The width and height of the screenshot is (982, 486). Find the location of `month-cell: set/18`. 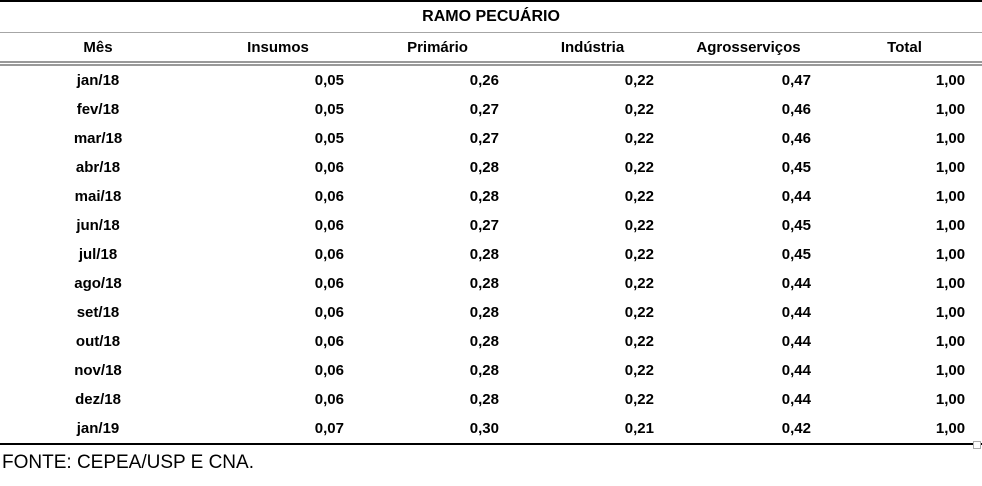

month-cell: set/18 is located at coordinates (98, 312).